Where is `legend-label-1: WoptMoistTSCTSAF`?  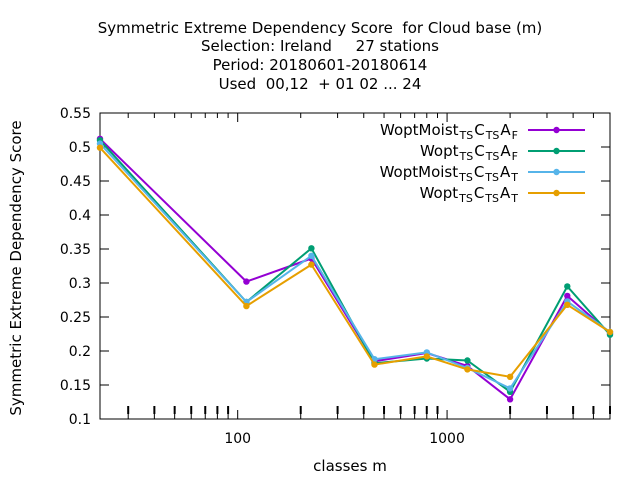 legend-label-1: WoptMoistTSCTSAF is located at coordinates (449, 131).